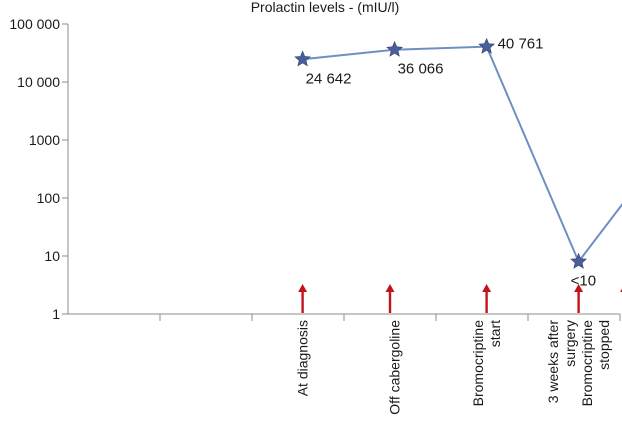  Describe the element at coordinates (38, 82) in the screenshot. I see `y-tick-label: 10 000` at that location.